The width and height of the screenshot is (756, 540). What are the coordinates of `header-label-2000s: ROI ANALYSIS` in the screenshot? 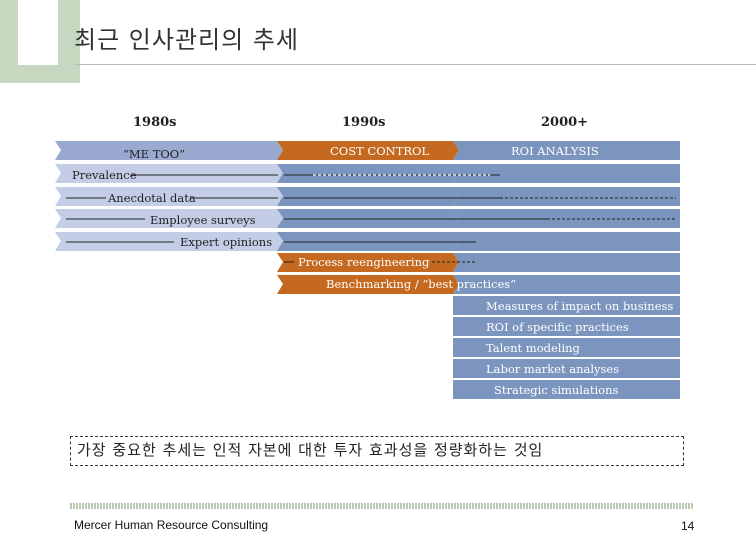 It's located at (555, 151).